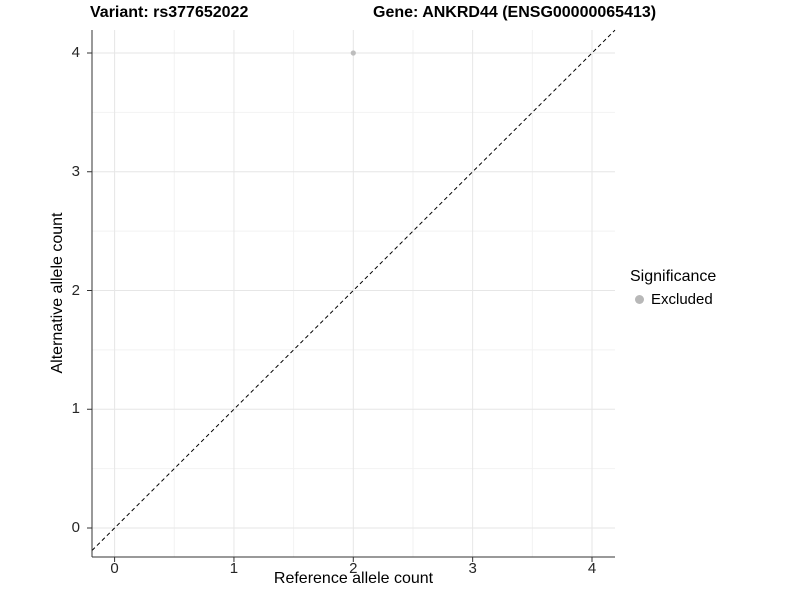 The width and height of the screenshot is (800, 600). Describe the element at coordinates (673, 276) in the screenshot. I see `legend-title: Significance` at that location.